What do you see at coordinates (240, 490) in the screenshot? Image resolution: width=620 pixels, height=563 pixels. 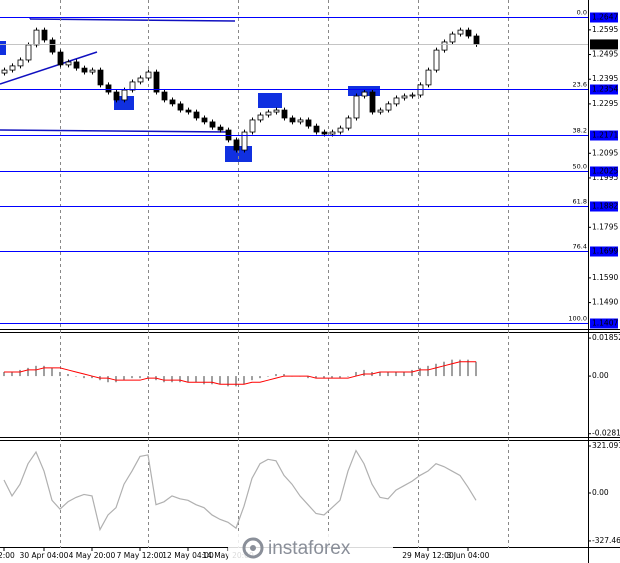 I see `indicator-line` at bounding box center [240, 490].